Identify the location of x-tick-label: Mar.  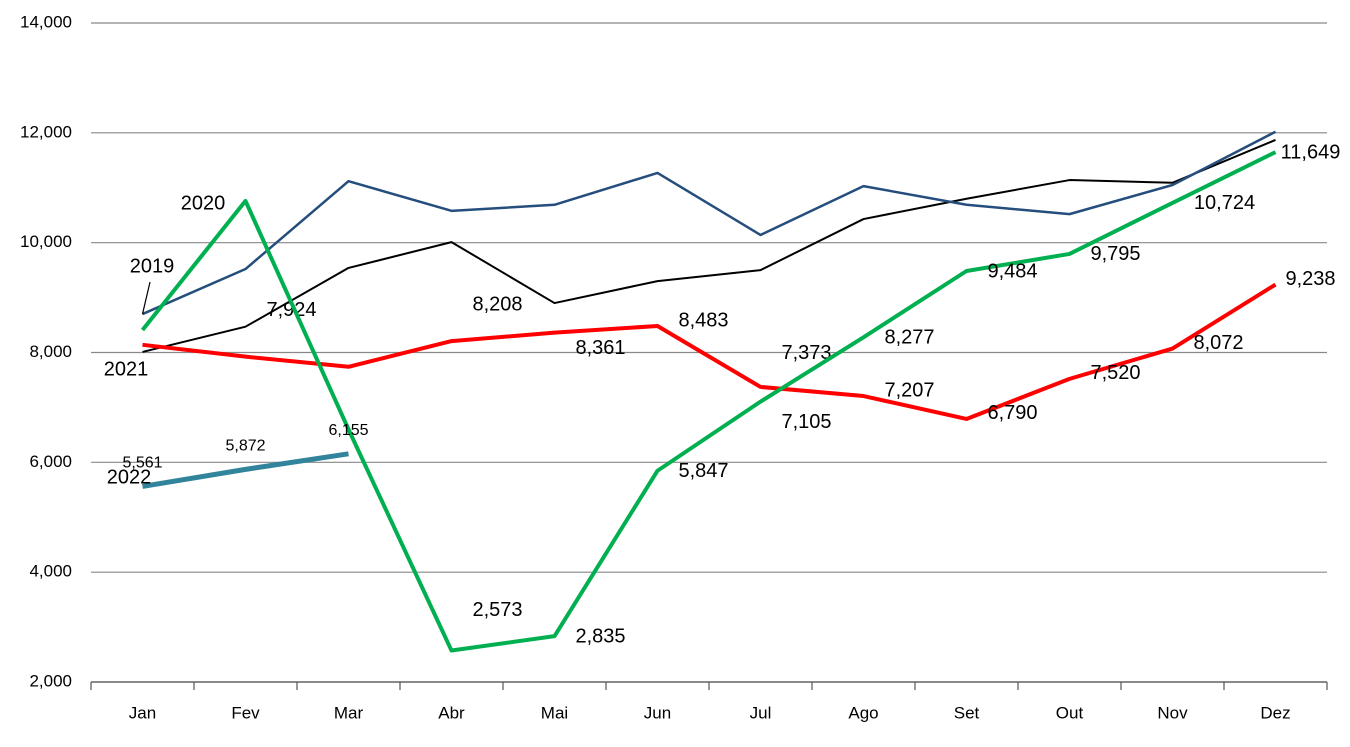
(349, 712).